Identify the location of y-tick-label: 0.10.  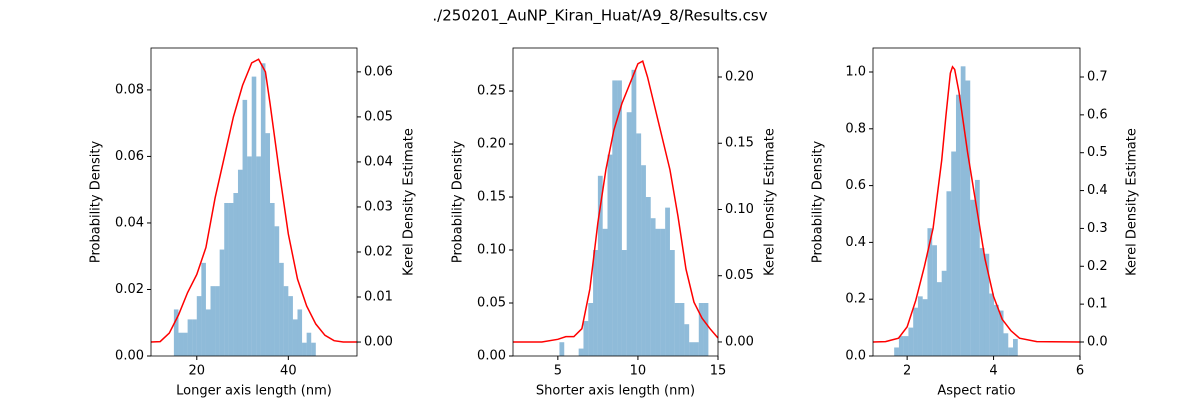
(491, 250).